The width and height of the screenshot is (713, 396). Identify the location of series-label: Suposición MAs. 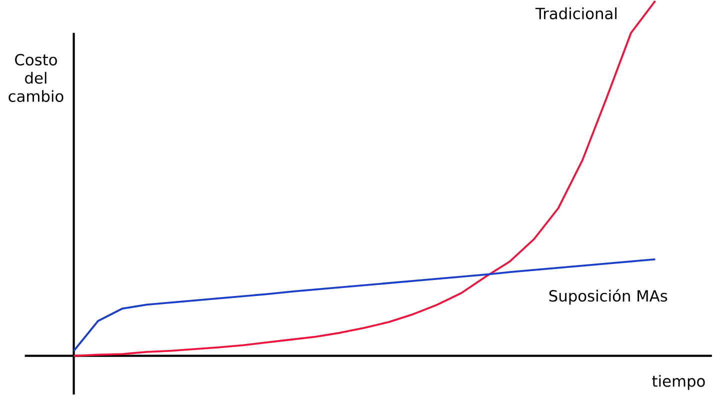
(608, 297).